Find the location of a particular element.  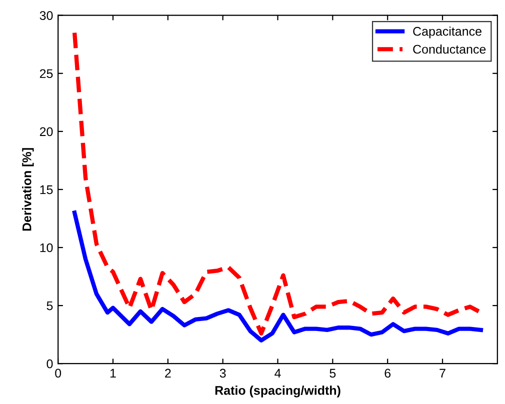

x-tick-label: 1 is located at coordinates (113, 373).